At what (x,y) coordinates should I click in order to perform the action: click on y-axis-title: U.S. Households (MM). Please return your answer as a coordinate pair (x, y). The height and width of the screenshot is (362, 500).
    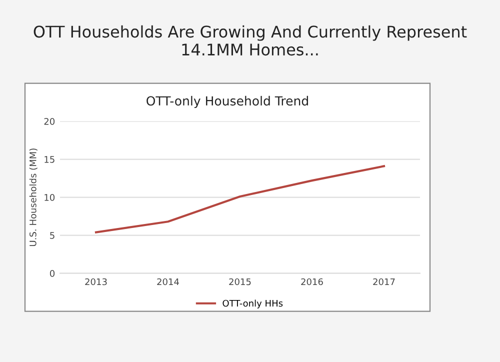
    Looking at the image, I should click on (33, 197).